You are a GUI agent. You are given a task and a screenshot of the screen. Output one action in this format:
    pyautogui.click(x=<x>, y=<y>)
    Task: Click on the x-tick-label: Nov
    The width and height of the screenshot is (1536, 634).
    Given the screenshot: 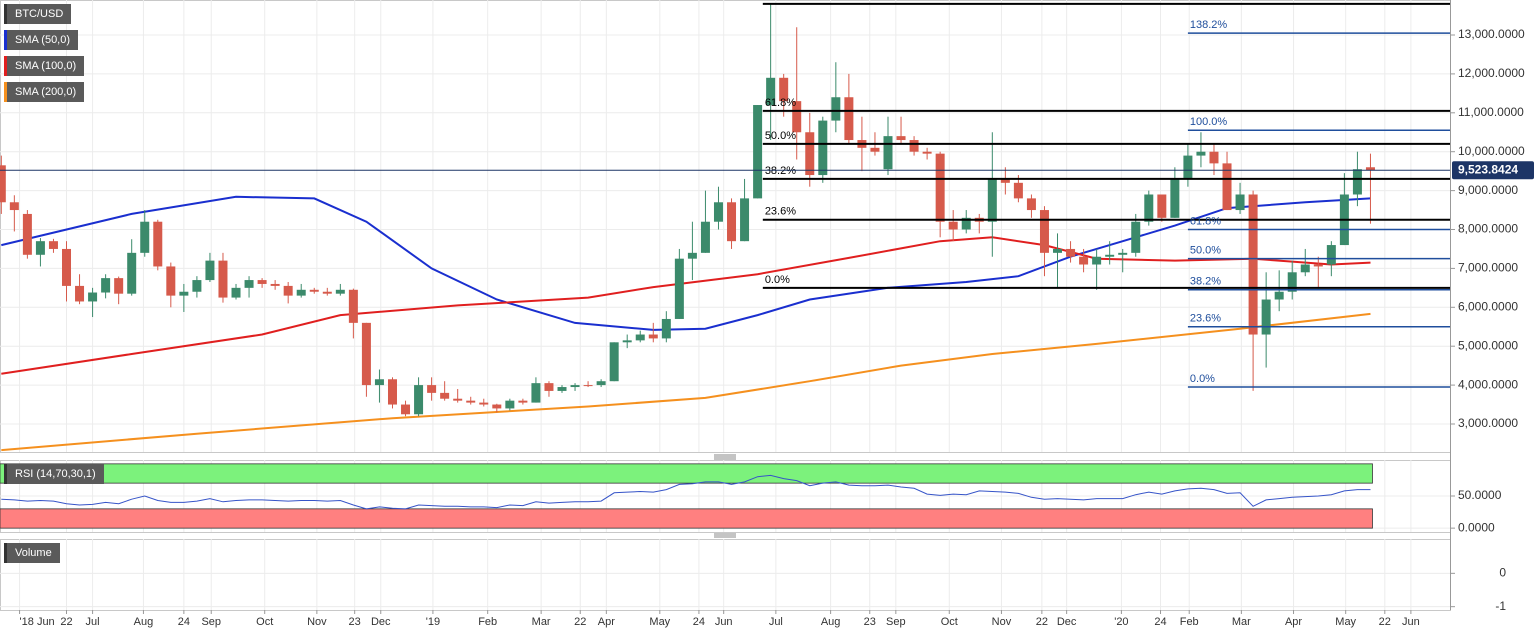 What is the action you would take?
    pyautogui.click(x=317, y=622)
    